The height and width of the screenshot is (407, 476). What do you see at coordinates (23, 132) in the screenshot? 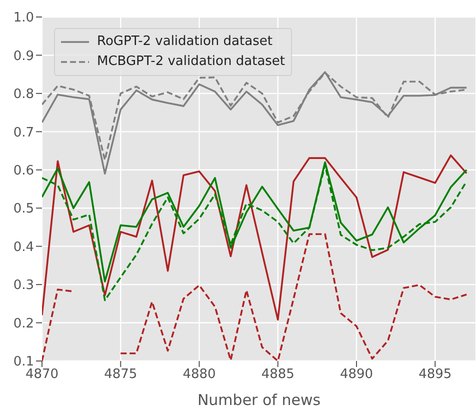
I see `y-tick-label: 0.7` at bounding box center [23, 132].